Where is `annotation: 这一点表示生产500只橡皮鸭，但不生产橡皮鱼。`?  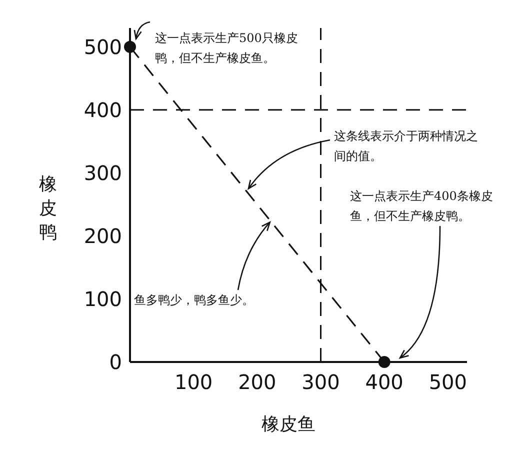 annotation: 这一点表示生产500只橡皮鸭，但不生产橡皮鱼。 is located at coordinates (227, 48).